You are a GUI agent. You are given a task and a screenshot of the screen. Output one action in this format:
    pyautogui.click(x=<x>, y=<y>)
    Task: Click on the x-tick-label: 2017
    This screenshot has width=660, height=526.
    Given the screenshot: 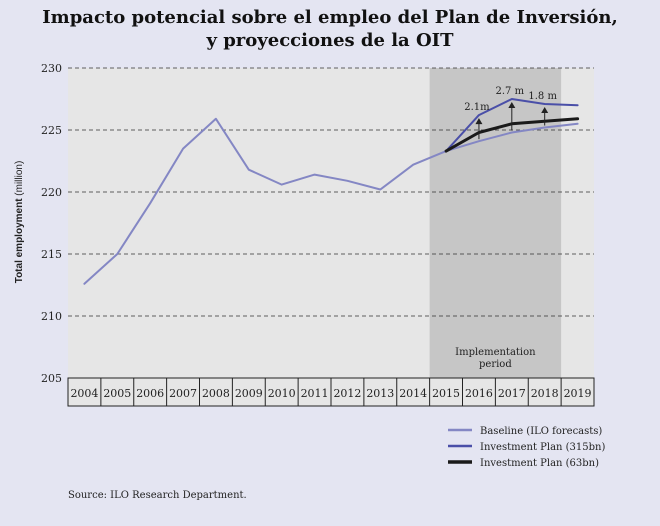 What is the action you would take?
    pyautogui.click(x=512, y=393)
    